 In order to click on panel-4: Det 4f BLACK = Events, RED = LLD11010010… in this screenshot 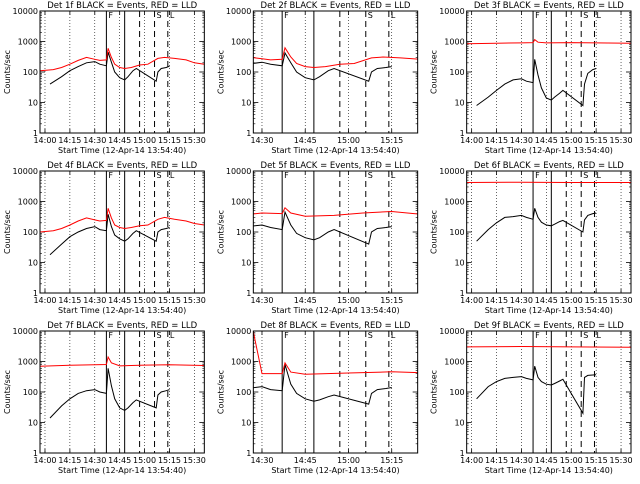, I will do `click(104, 238)`.